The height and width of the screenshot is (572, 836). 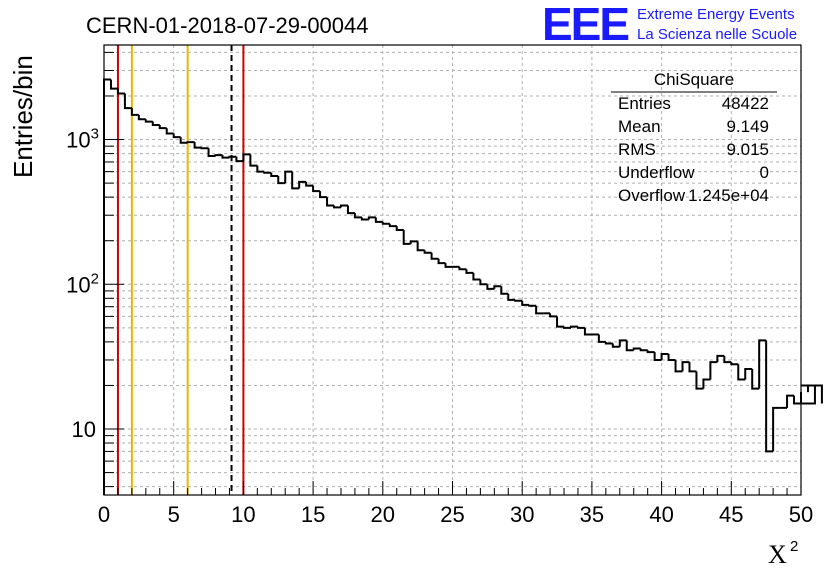 What do you see at coordinates (82, 139) in the screenshot?
I see `y-tick-label: 10³` at bounding box center [82, 139].